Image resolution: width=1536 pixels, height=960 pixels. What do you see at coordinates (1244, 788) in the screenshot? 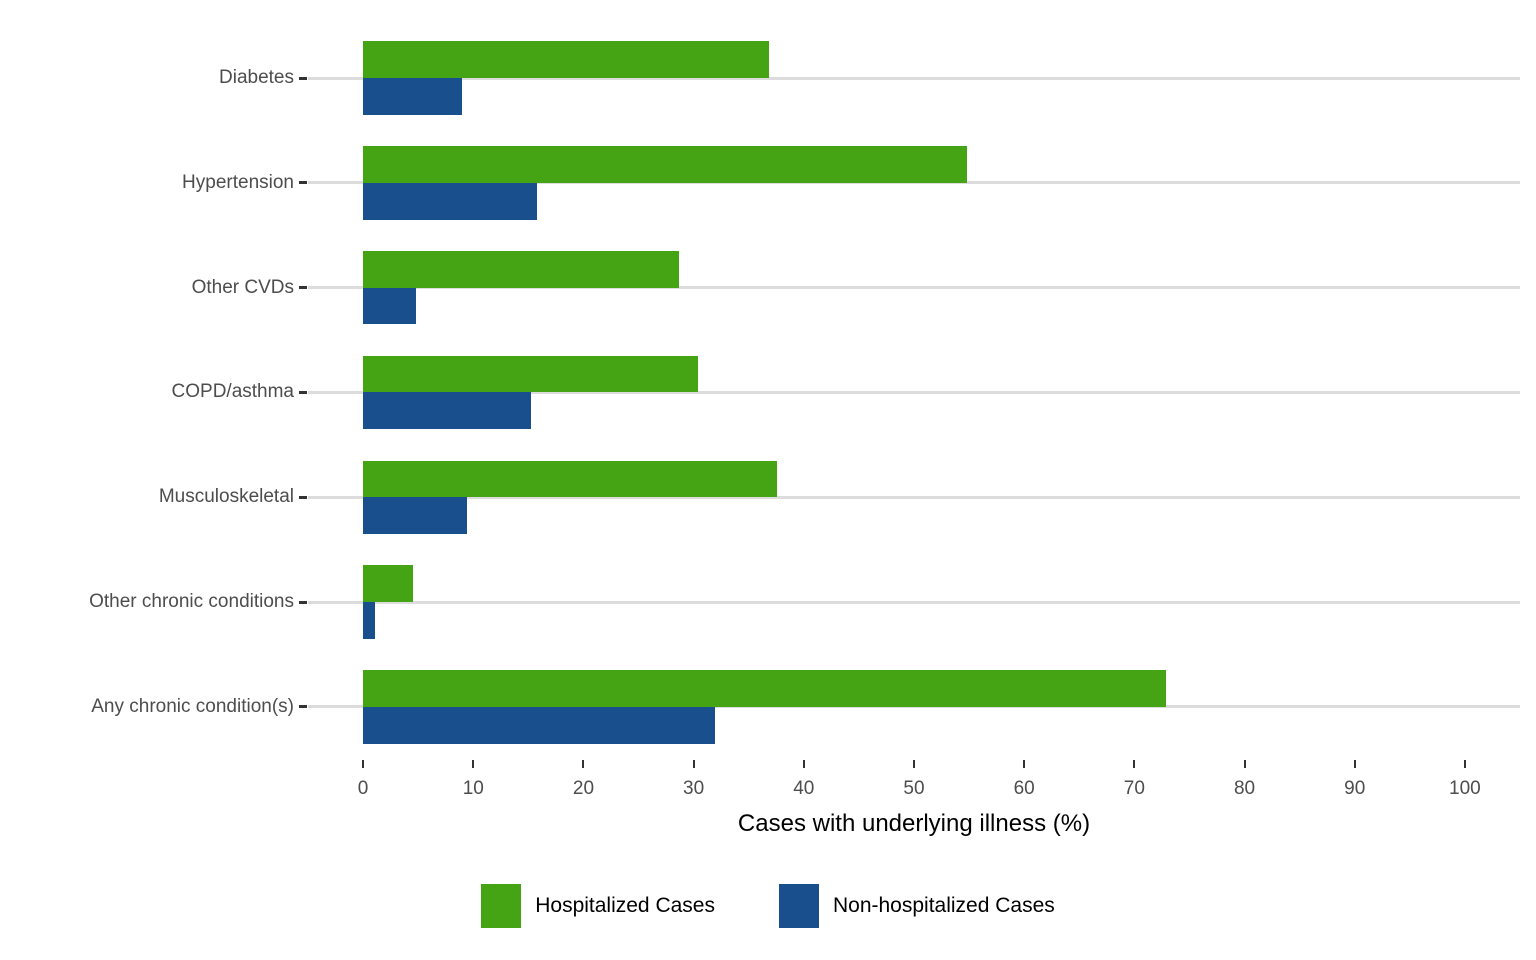
I see `x-tick-label: 80` at bounding box center [1244, 788].